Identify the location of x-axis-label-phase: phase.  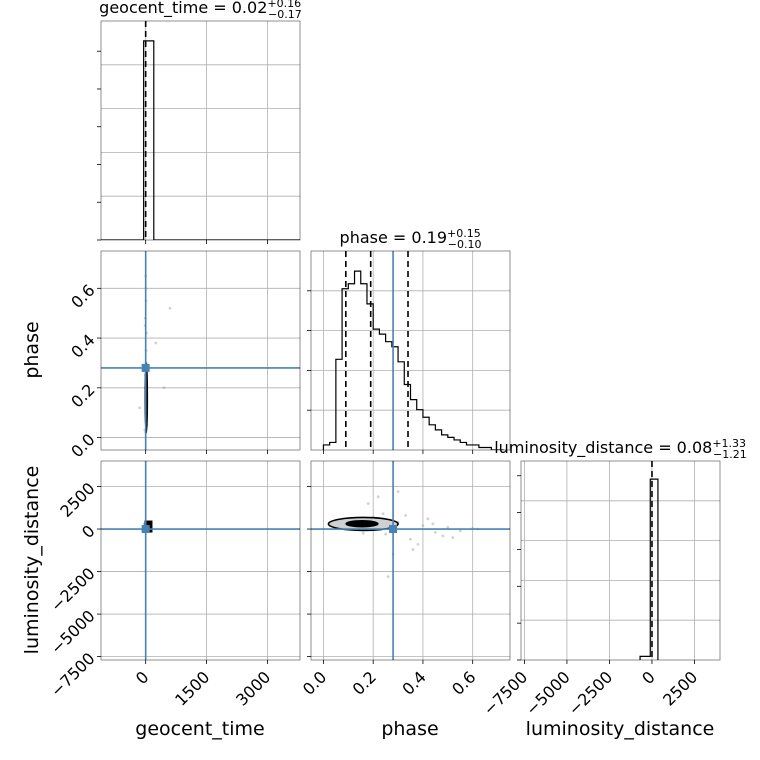
(409, 729).